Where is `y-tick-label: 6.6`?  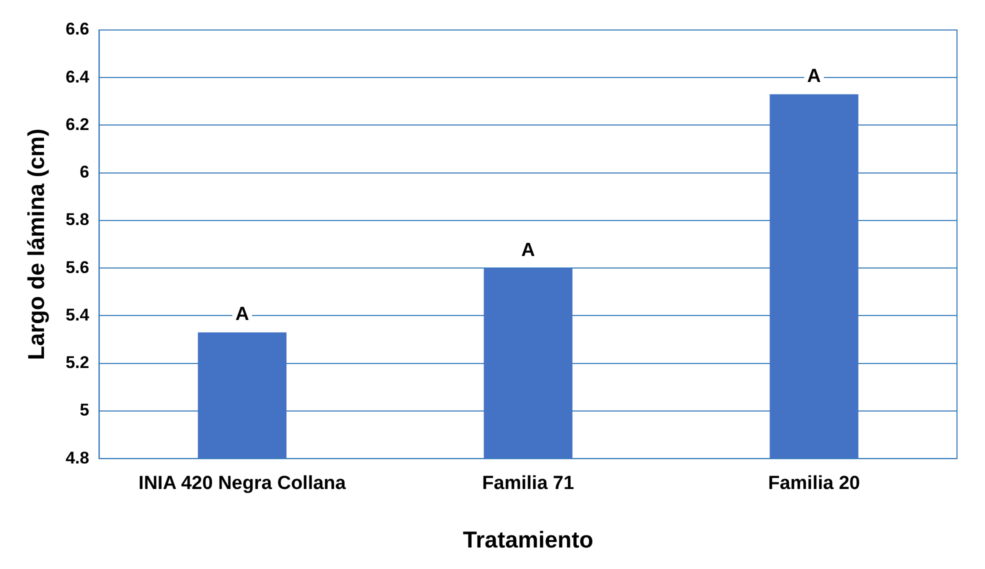
y-tick-label: 6.6 is located at coordinates (78, 29).